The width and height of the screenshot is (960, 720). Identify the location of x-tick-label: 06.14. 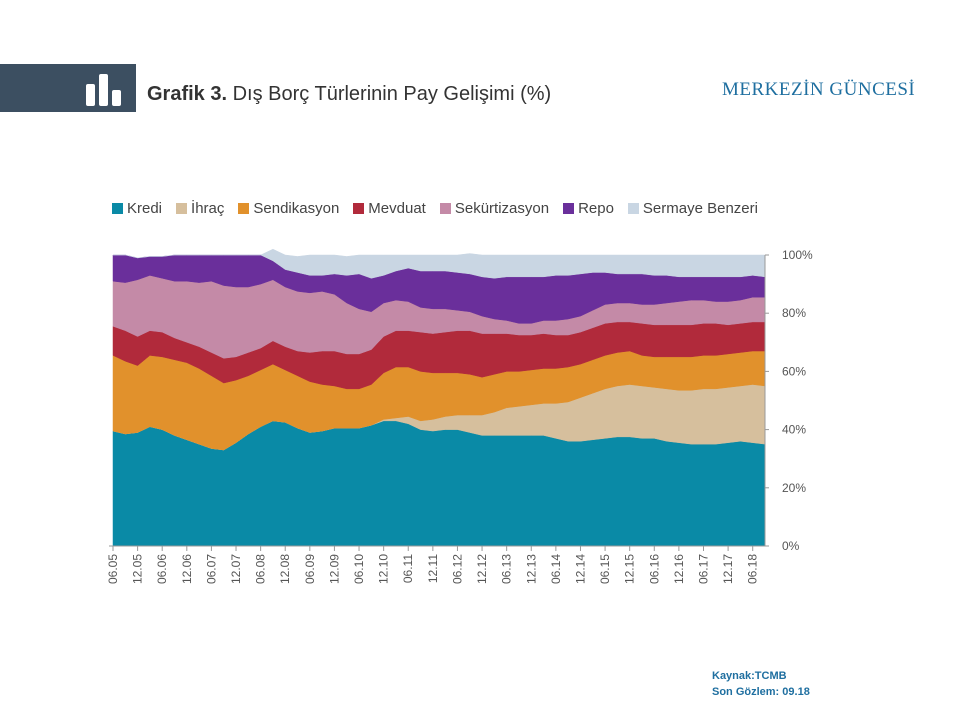
(556, 569).